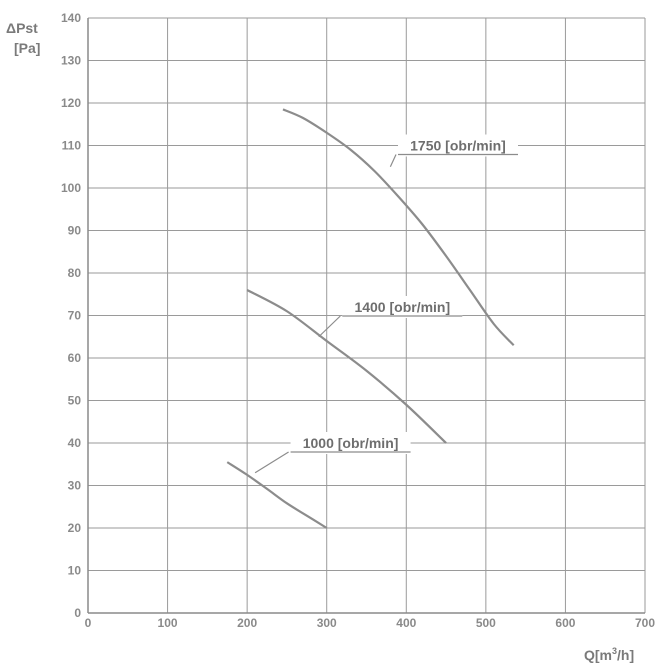 Image resolution: width=658 pixels, height=664 pixels. Describe the element at coordinates (614, 651) in the screenshot. I see `x-axis-title-sup: 3` at that location.